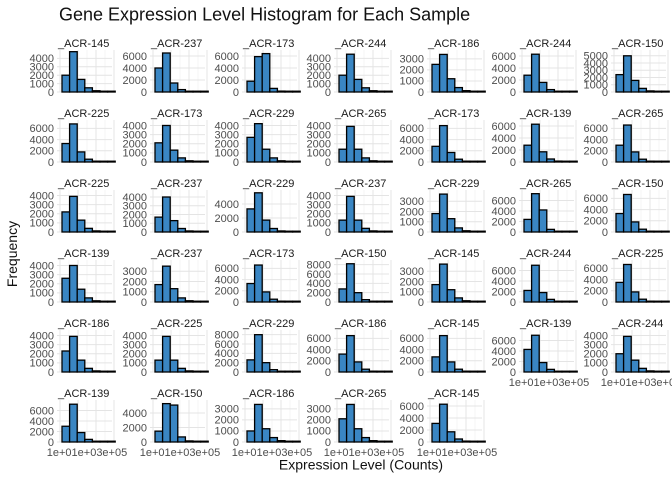 The height and width of the screenshot is (480, 672). What do you see at coordinates (360, 44) in the screenshot?
I see `facet-label: _ACR-244` at bounding box center [360, 44].